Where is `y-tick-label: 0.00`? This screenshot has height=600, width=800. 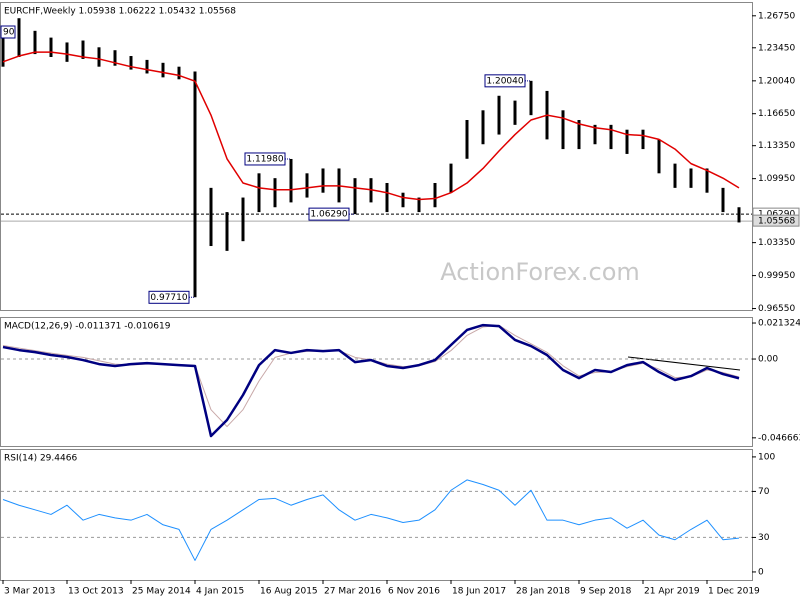
y-tick-label: 0.00 is located at coordinates (768, 360).